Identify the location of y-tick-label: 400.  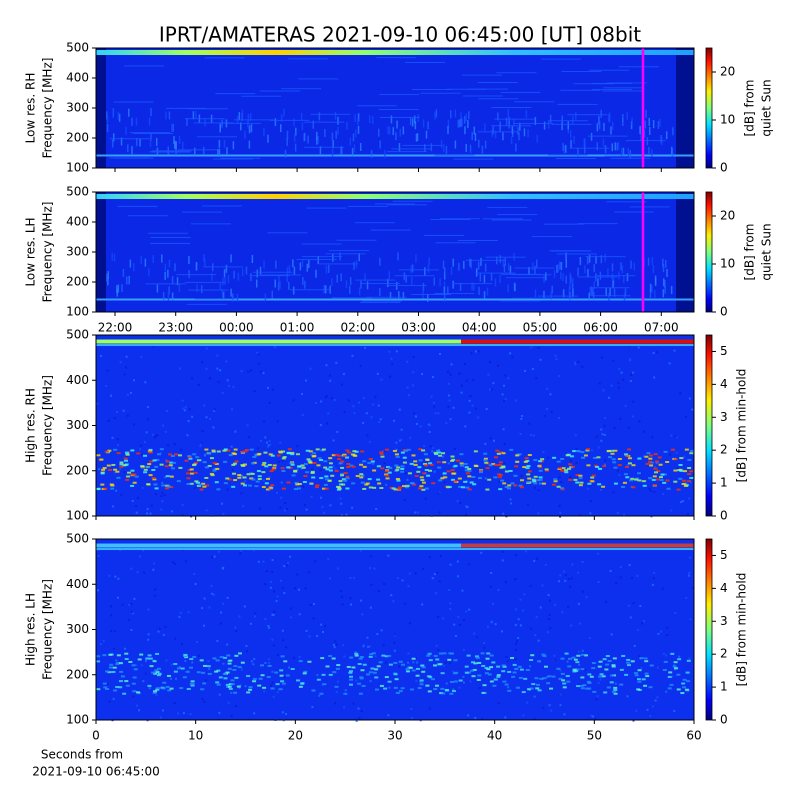
(77, 78).